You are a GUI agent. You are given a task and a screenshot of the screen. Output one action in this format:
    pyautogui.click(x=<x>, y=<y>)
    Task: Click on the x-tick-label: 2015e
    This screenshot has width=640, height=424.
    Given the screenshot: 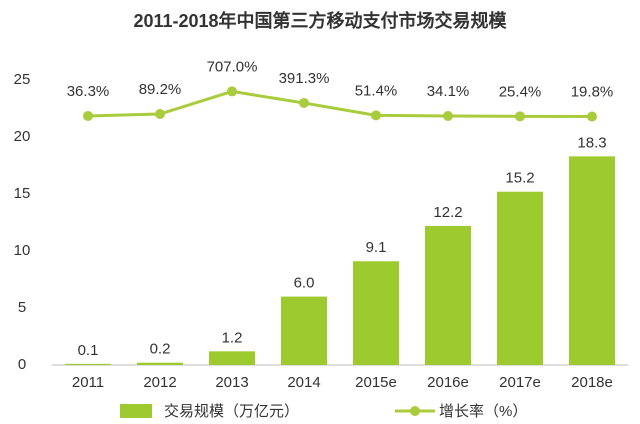 What is the action you would take?
    pyautogui.click(x=376, y=382)
    